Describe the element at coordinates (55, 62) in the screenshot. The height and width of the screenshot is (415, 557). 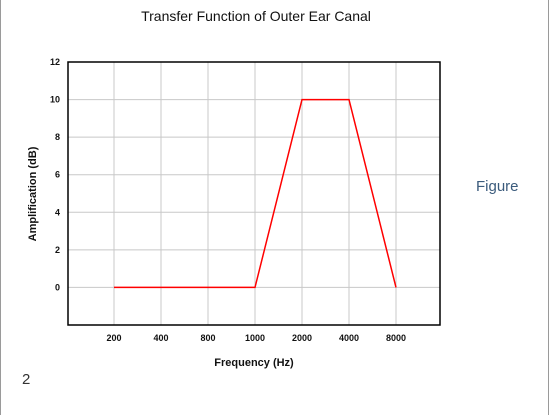
I see `y-tick-label: 12` at that location.